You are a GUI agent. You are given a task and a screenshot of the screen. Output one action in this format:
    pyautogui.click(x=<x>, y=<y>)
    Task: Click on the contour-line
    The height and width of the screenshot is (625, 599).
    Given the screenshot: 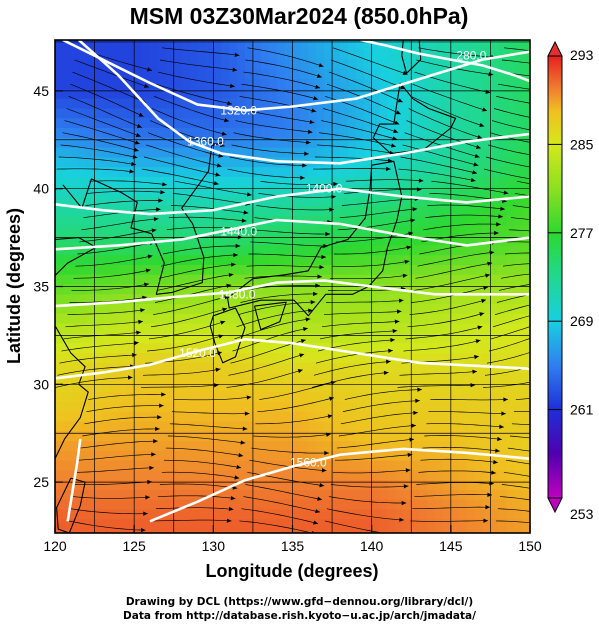 What is the action you would take?
    pyautogui.click(x=292, y=359)
    